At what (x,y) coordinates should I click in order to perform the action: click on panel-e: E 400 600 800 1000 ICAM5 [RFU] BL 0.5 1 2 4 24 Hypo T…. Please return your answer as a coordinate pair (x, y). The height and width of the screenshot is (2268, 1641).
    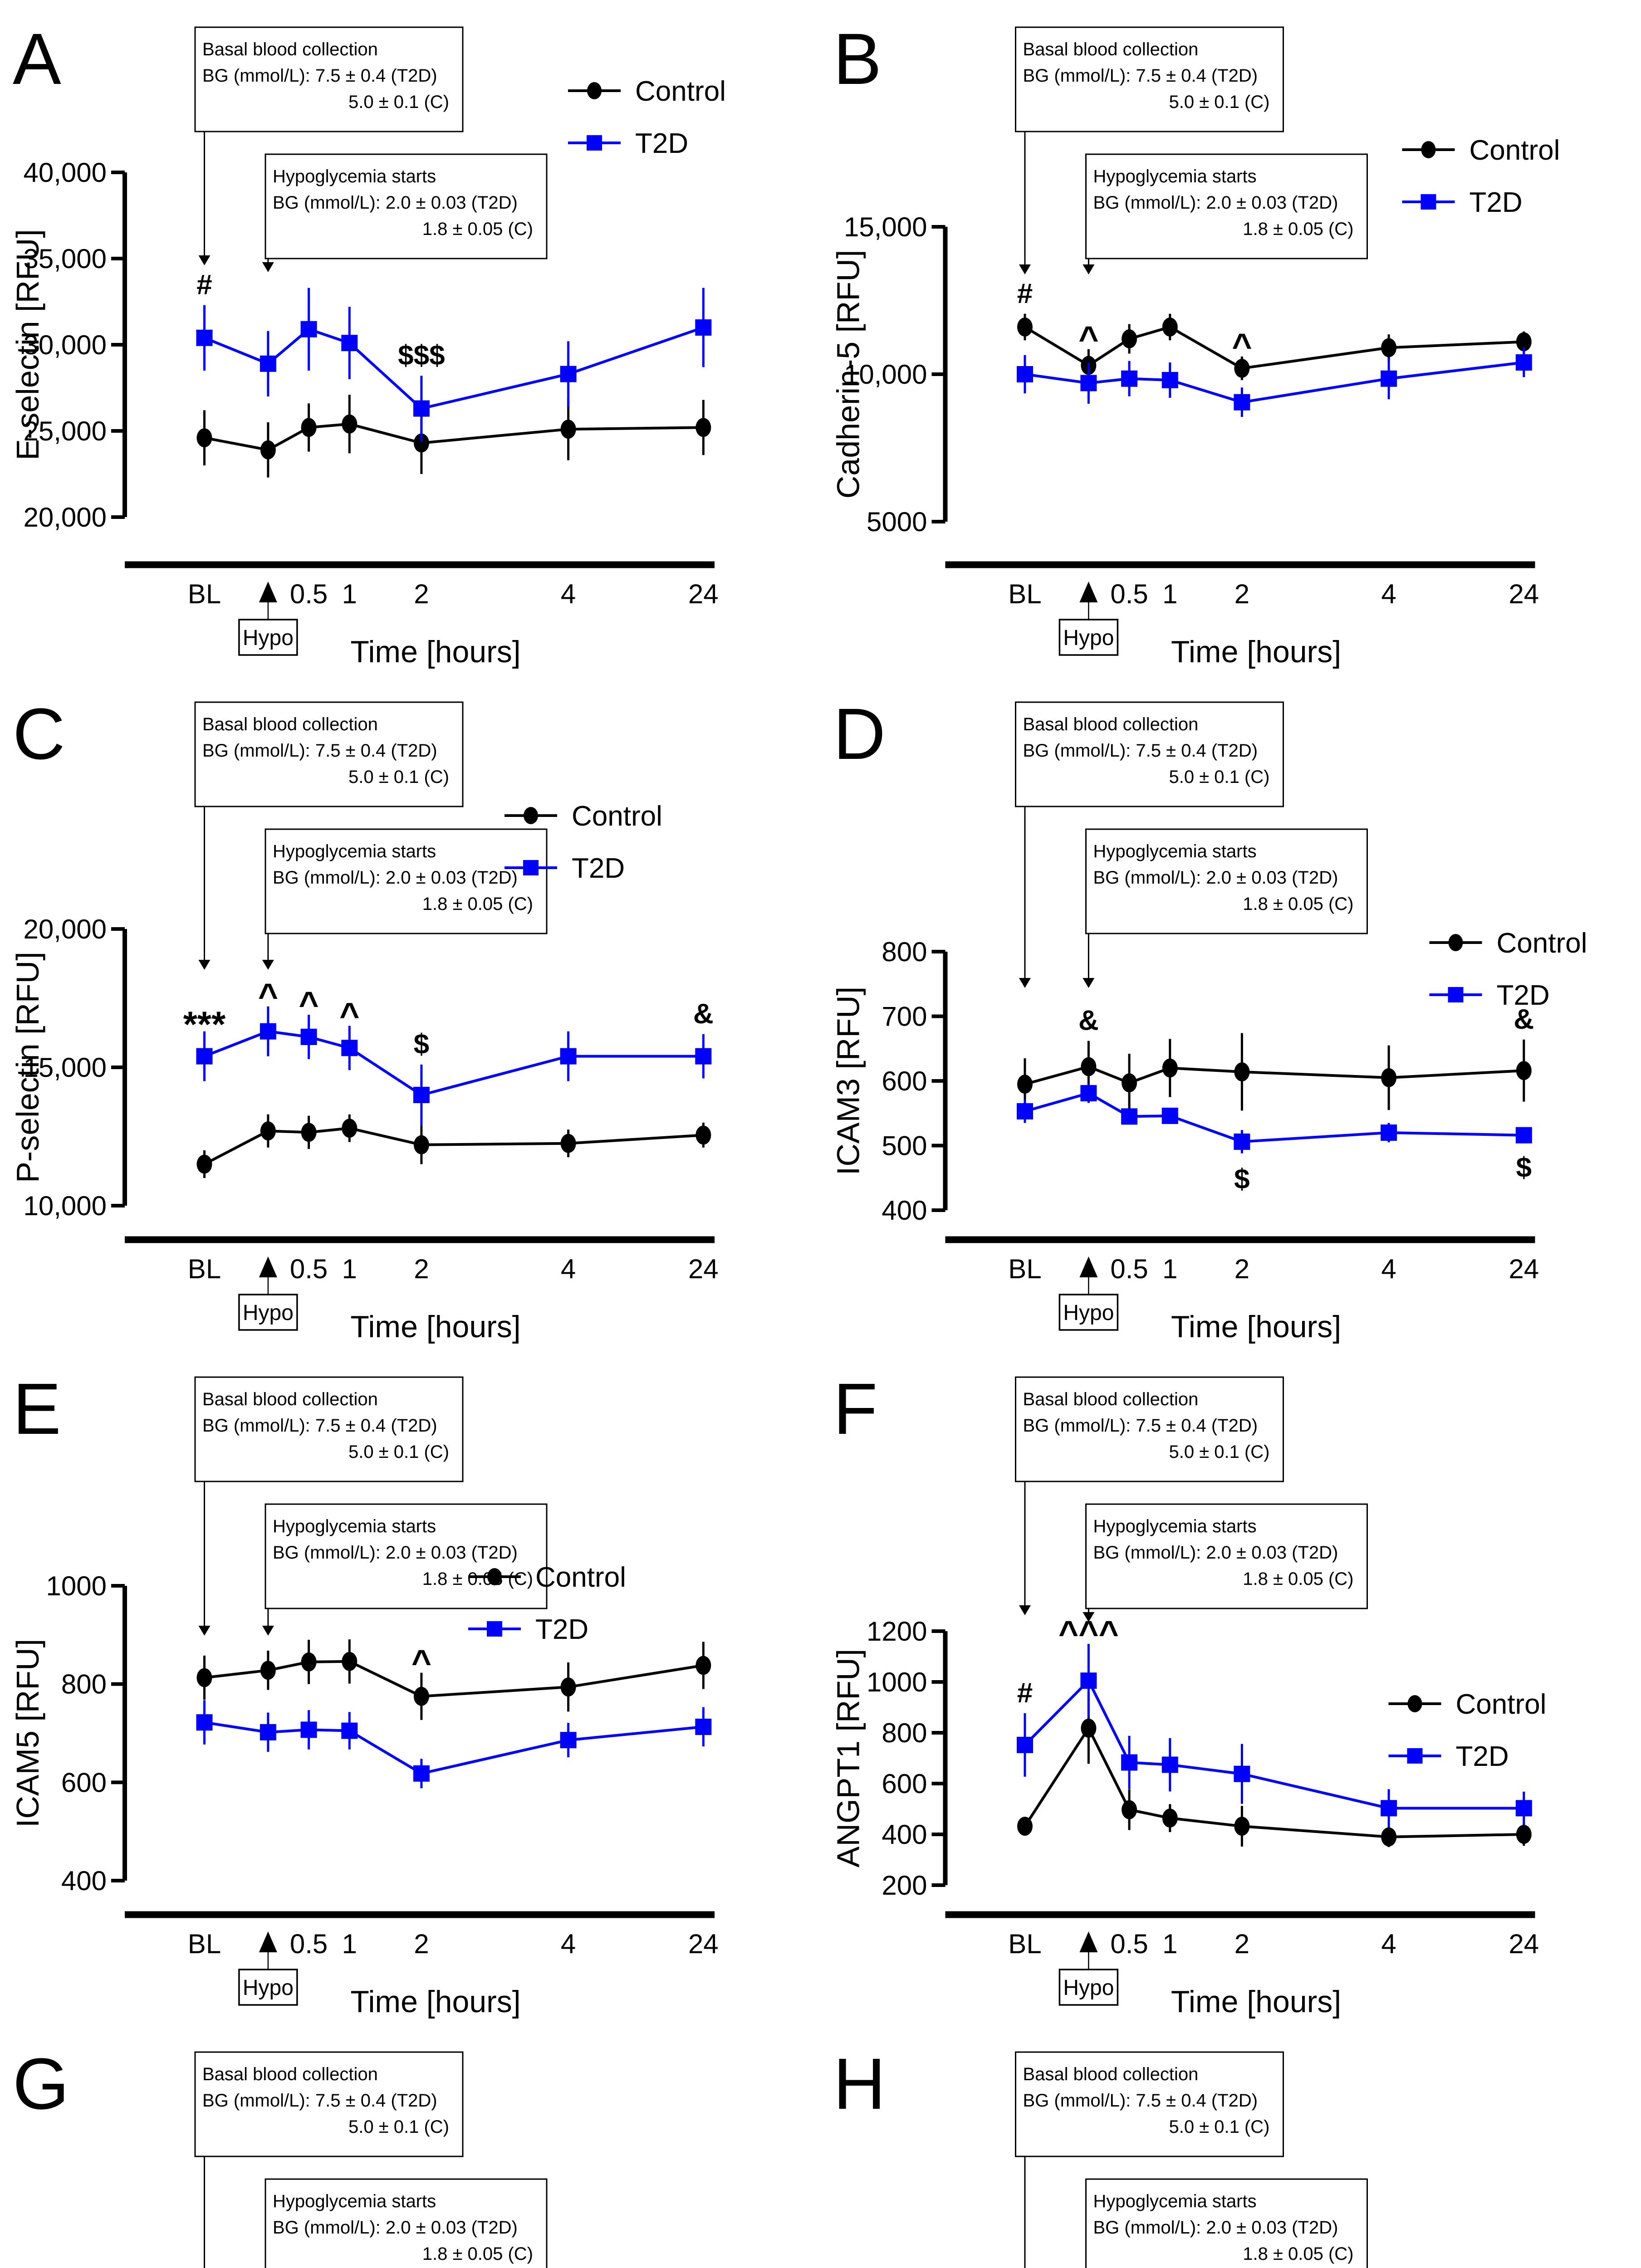
    Looking at the image, I should click on (410, 1687).